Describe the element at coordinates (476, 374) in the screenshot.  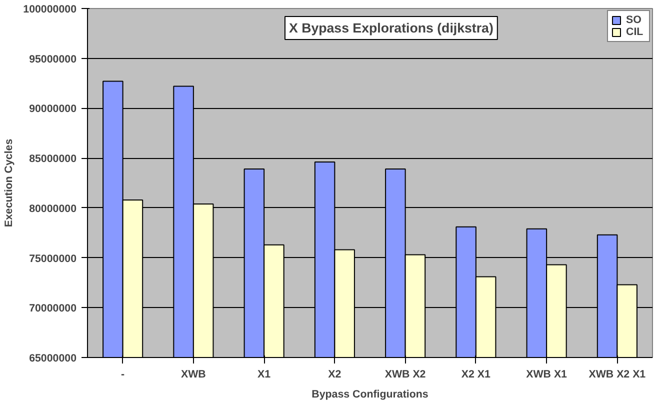
I see `x-tick-label: X2 X1` at that location.